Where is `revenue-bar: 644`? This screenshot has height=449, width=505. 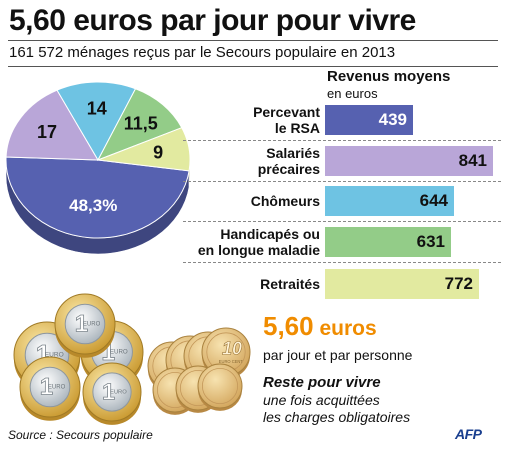 revenue-bar: 644 is located at coordinates (389, 201).